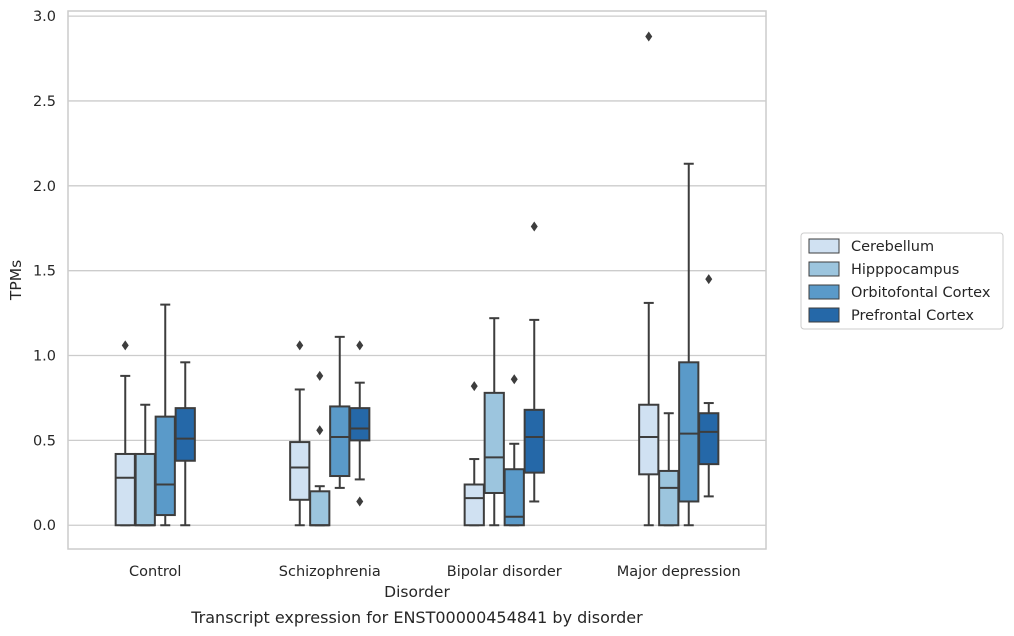 The height and width of the screenshot is (636, 1014). What do you see at coordinates (44, 17) in the screenshot?
I see `y-tick-label: 3.0` at bounding box center [44, 17].